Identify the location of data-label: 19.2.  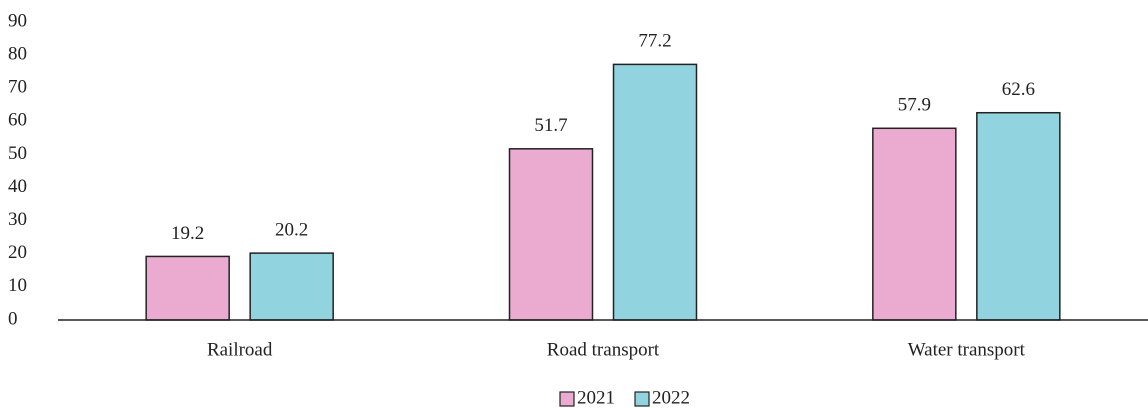
(187, 233).